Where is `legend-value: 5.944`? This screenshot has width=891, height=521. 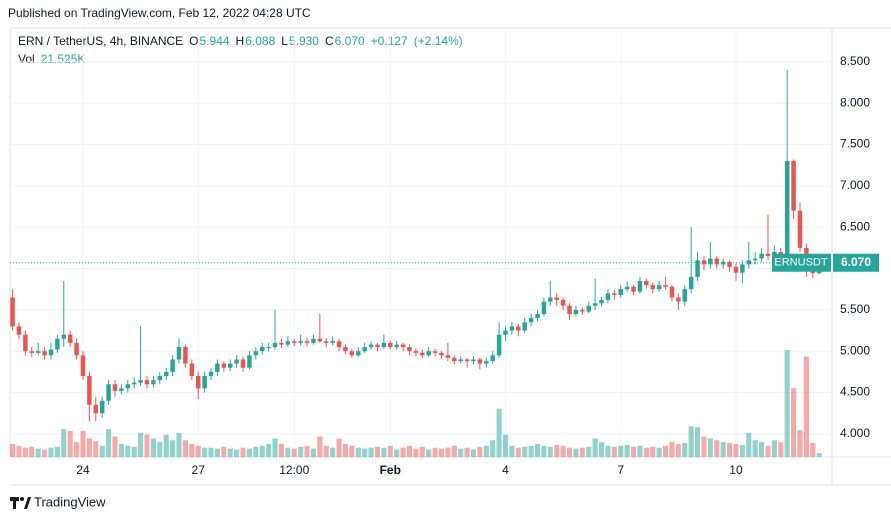 legend-value: 5.944 is located at coordinates (215, 41).